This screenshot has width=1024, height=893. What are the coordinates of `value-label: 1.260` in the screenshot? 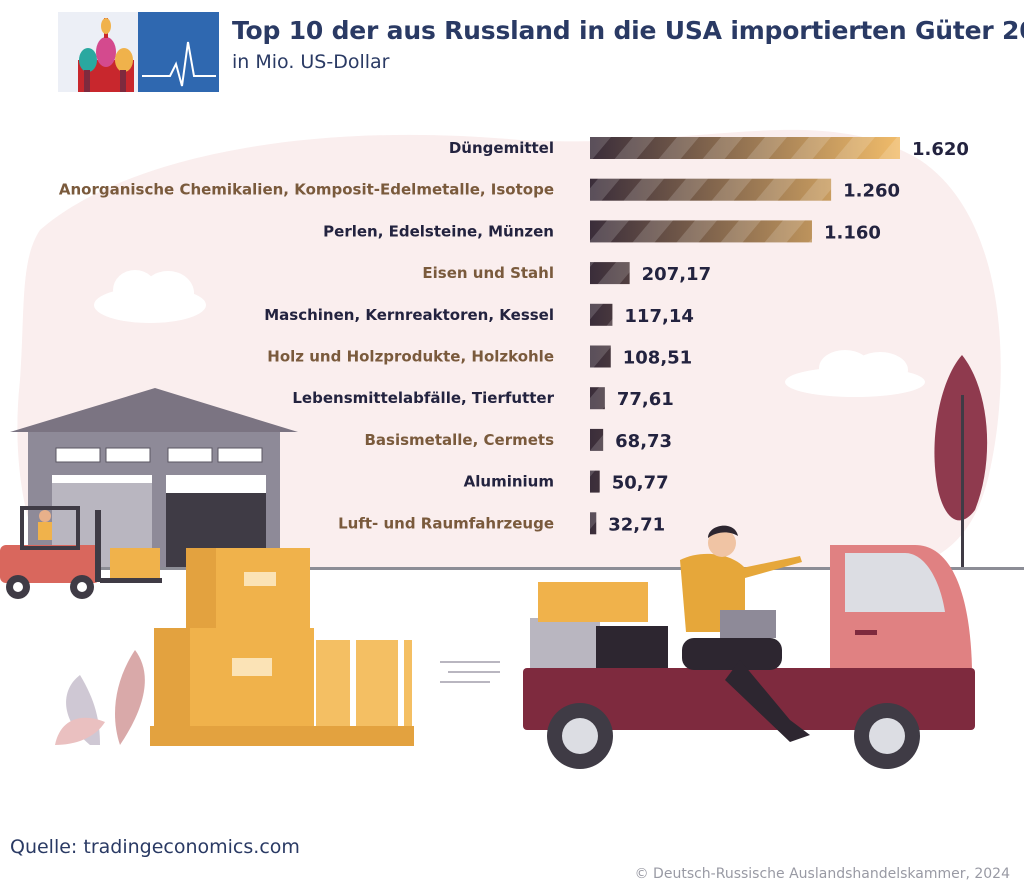 It's located at (871, 191).